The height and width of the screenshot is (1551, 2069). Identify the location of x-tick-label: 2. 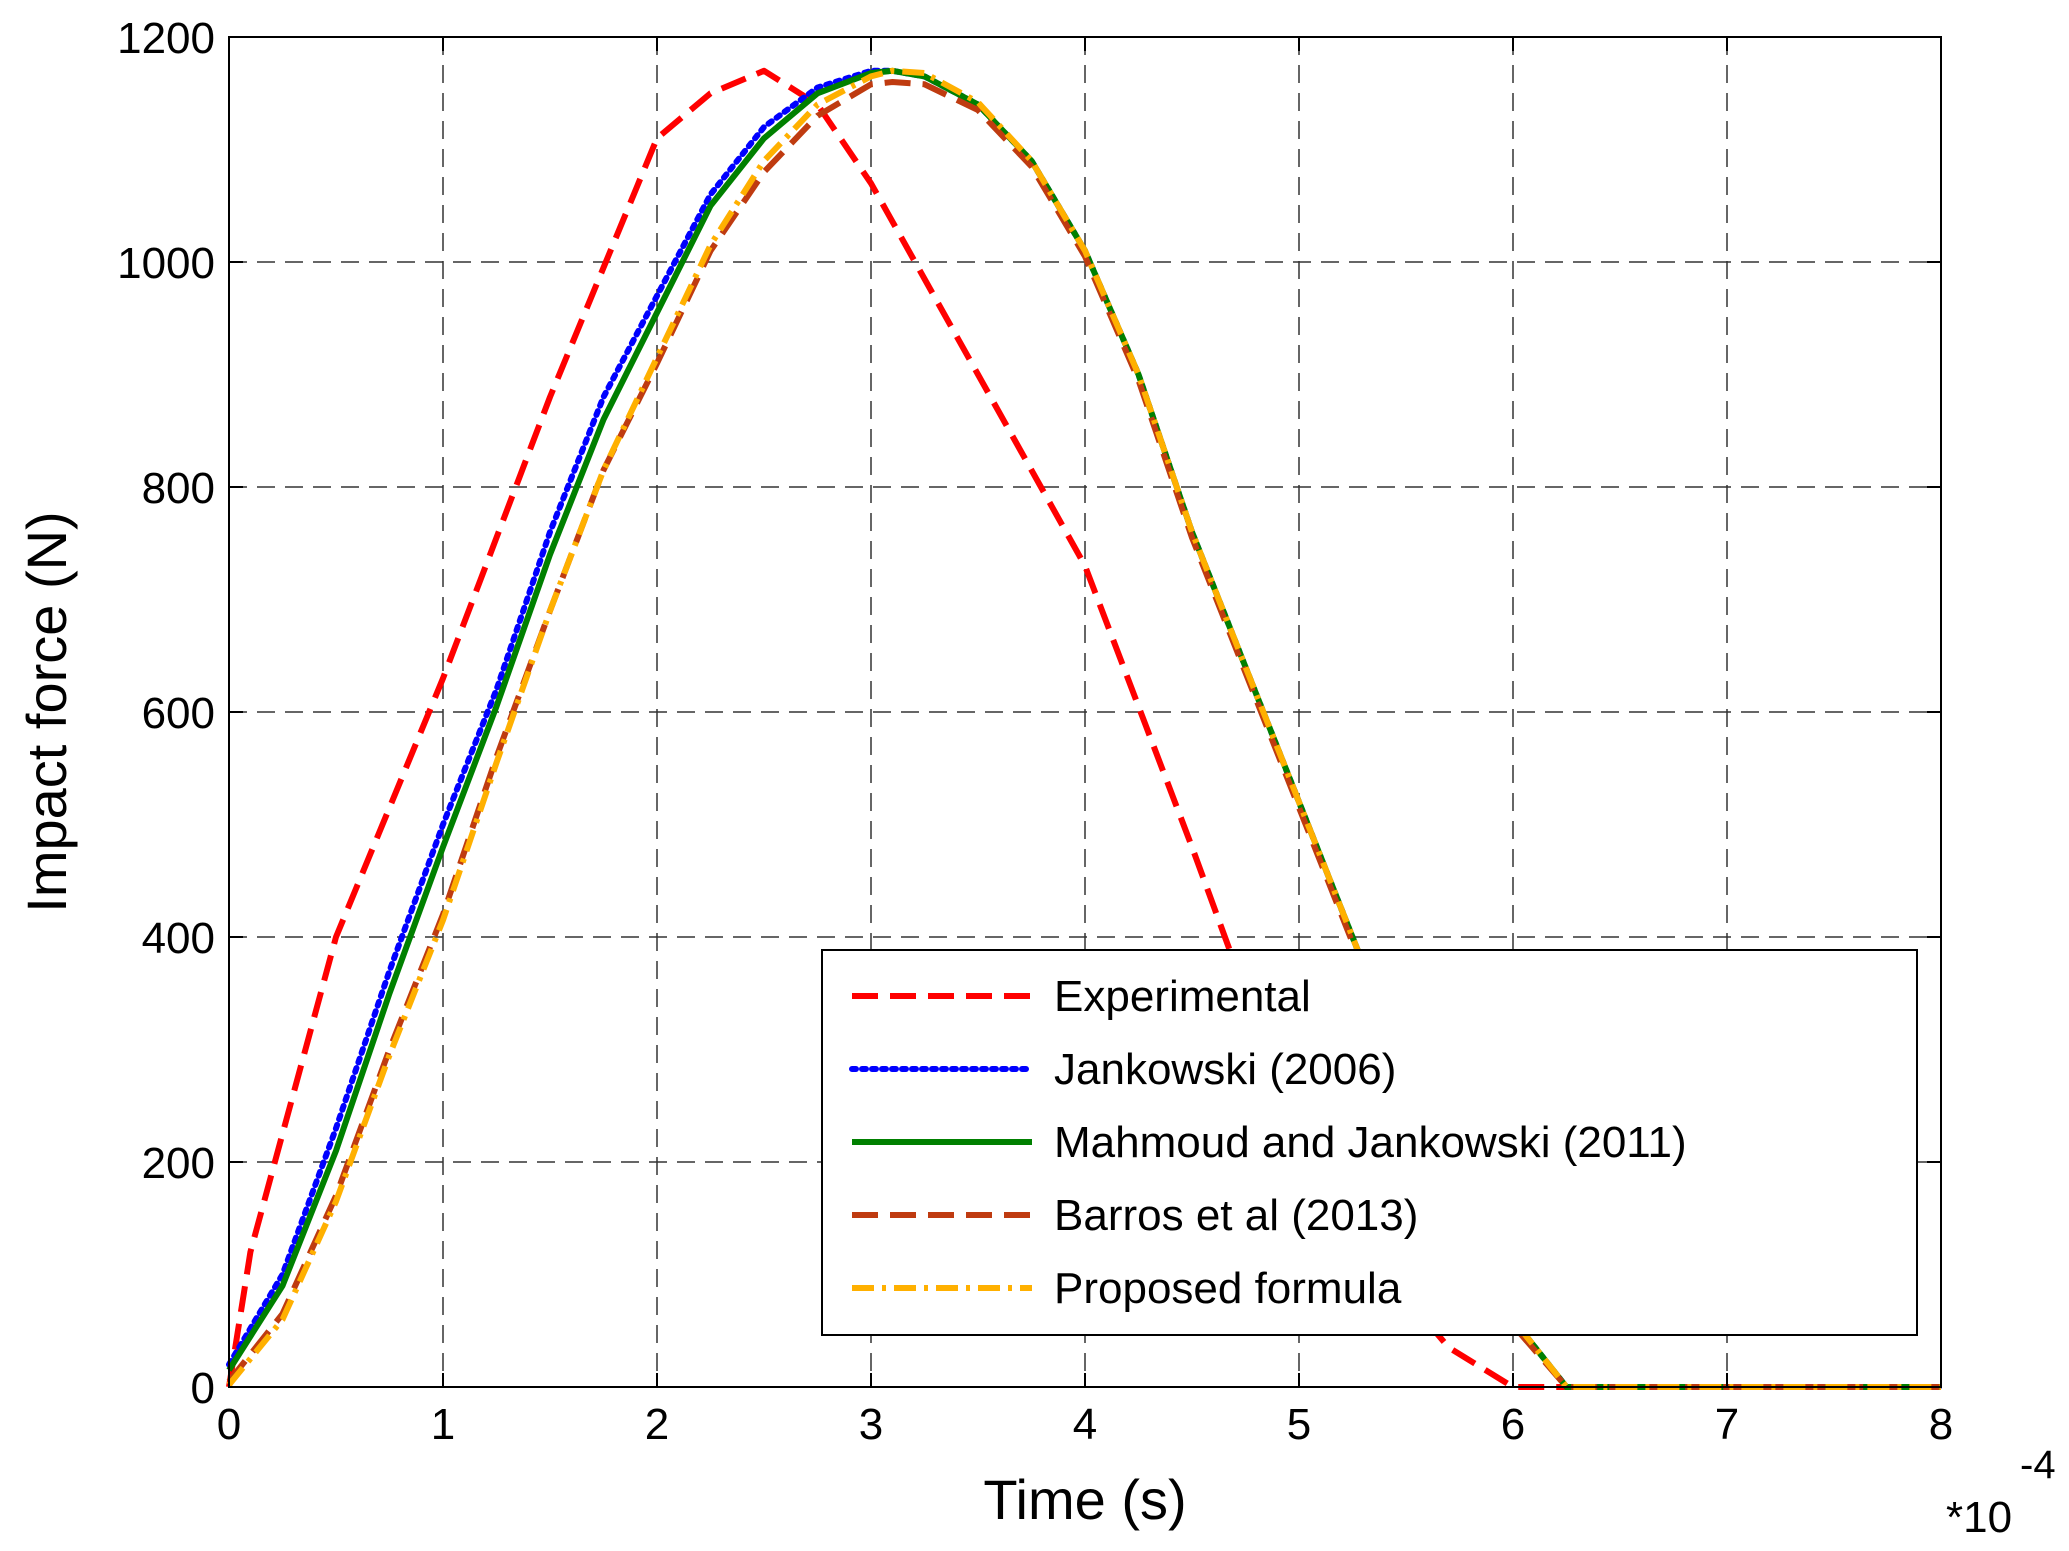
(657, 1424).